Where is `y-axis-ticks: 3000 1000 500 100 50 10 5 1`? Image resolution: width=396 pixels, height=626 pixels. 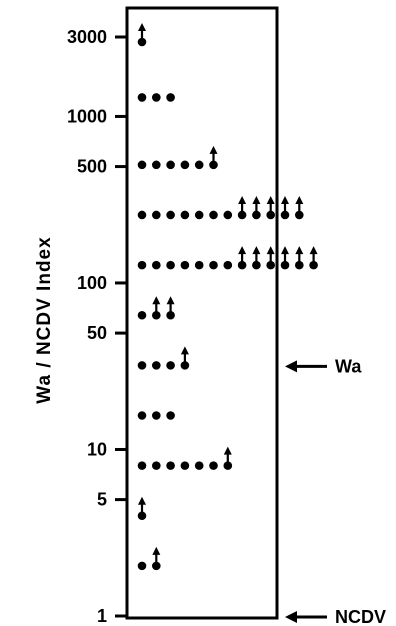
y-axis-ticks: 3000 1000 500 100 50 10 5 1 is located at coordinates (97, 326).